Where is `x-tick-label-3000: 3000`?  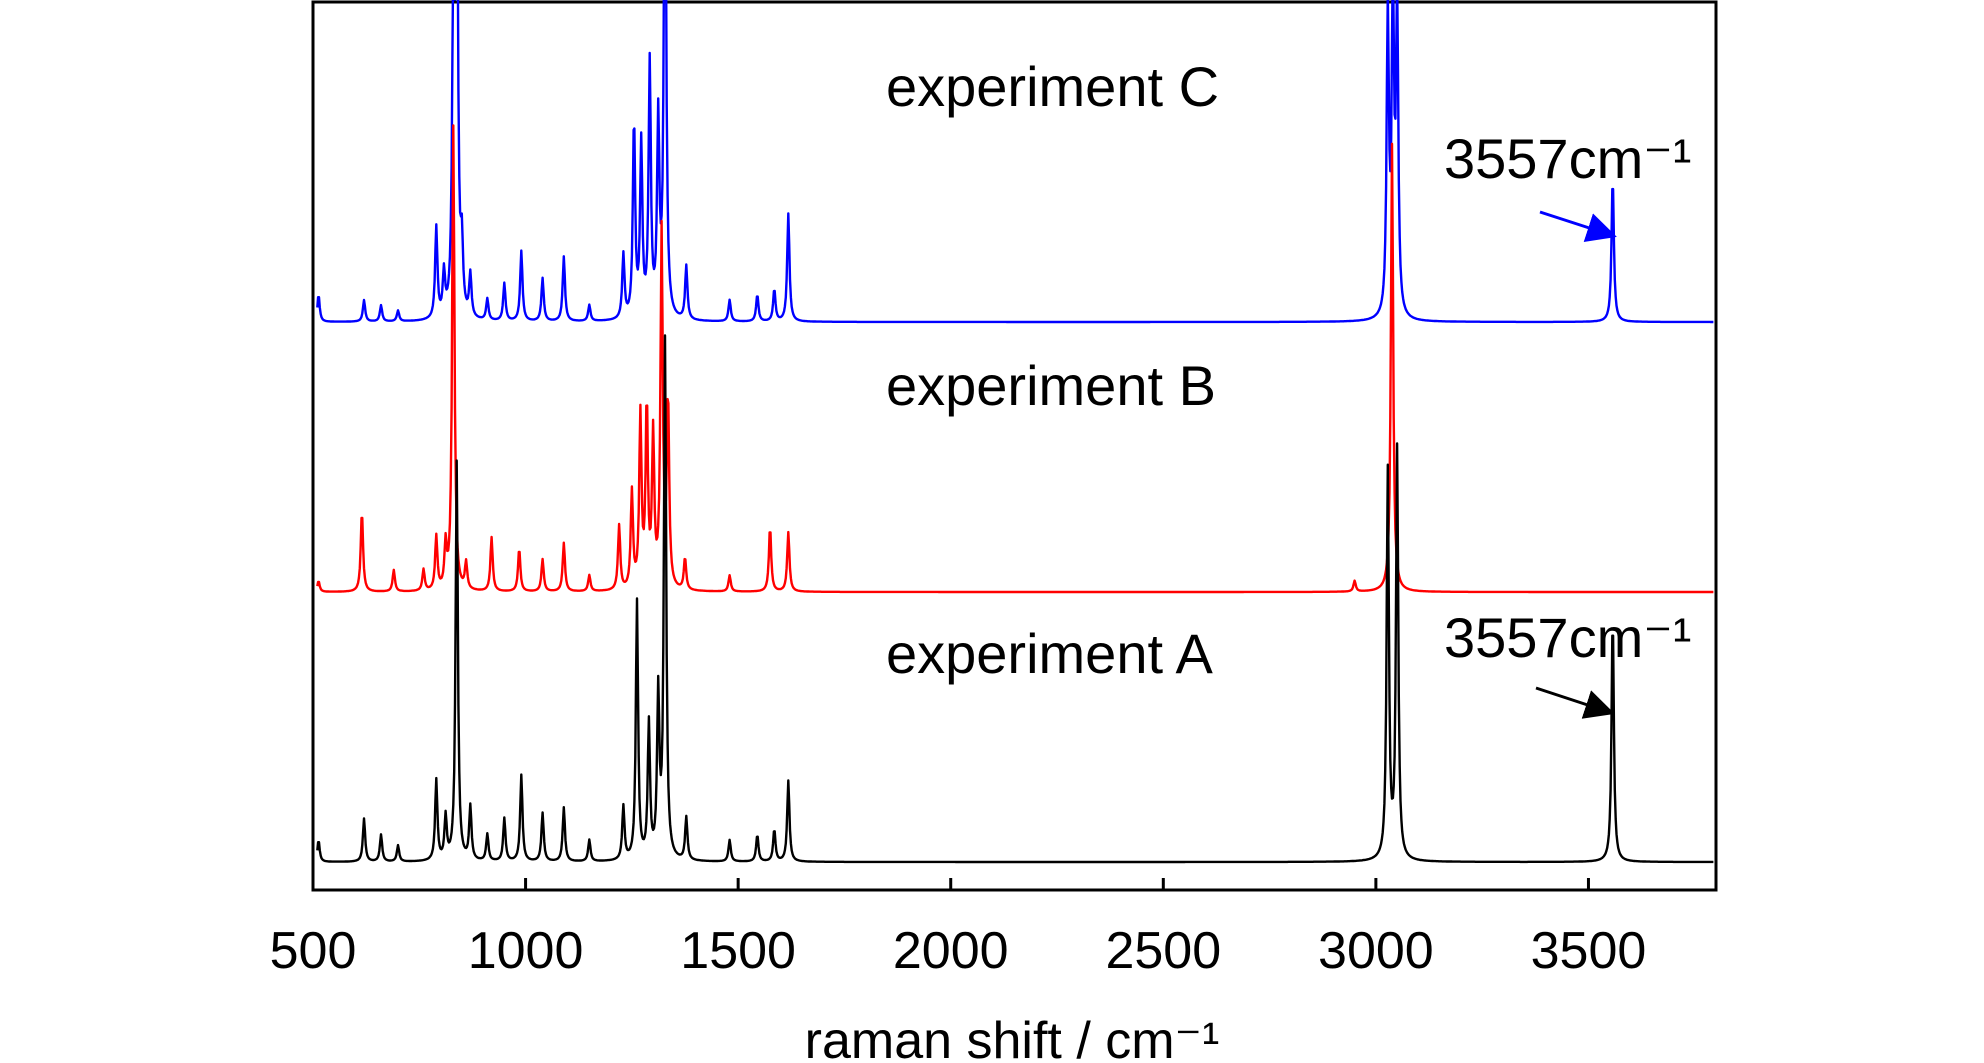 x-tick-label-3000: 3000 is located at coordinates (1376, 951).